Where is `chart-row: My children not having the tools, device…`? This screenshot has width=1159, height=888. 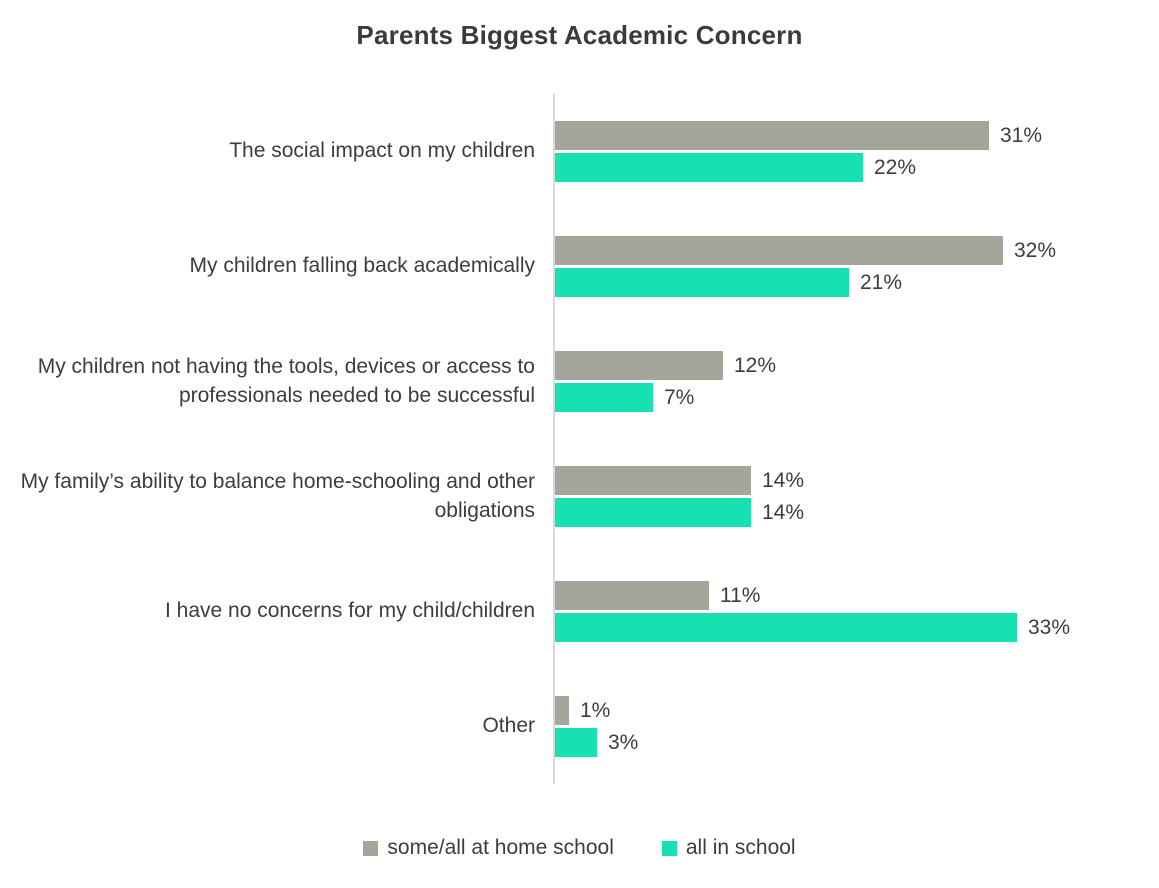
chart-row: My children not having the tools, device… is located at coordinates (579, 381).